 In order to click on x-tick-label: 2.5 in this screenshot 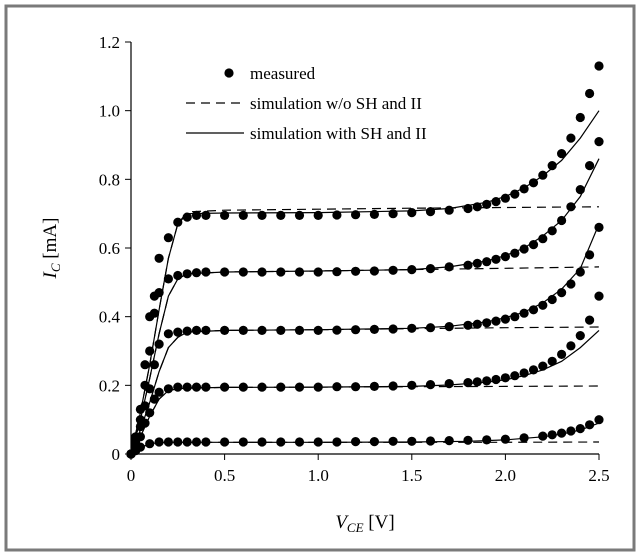, I will do `click(598, 475)`.